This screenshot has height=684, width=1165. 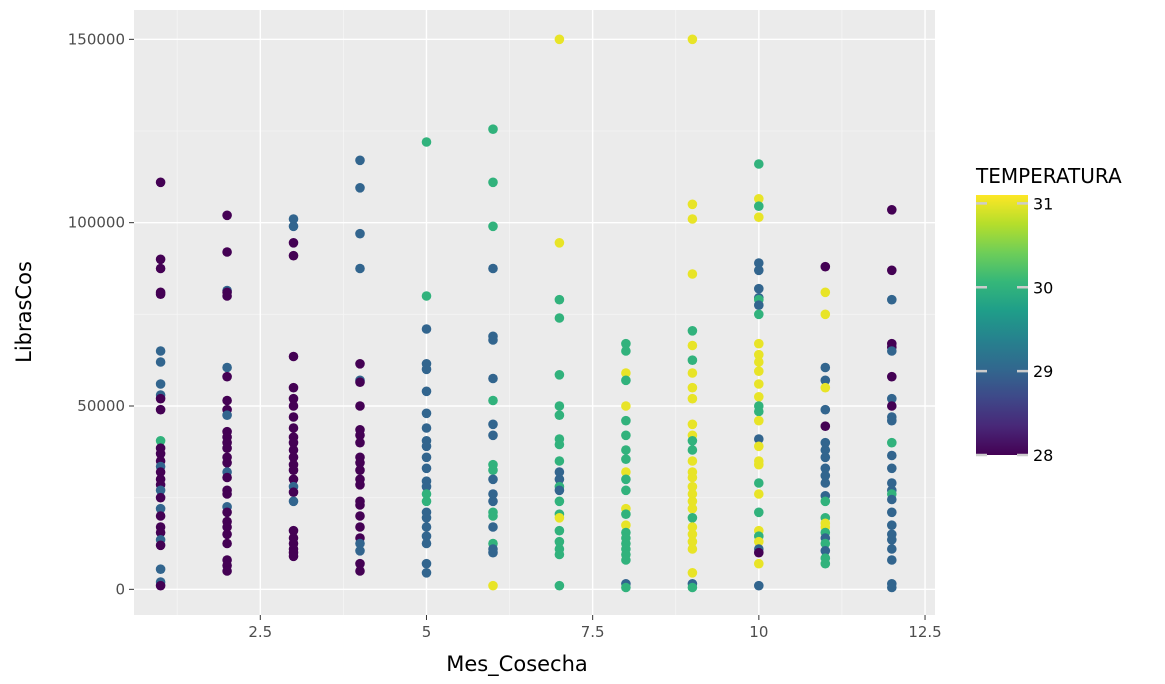 I want to click on y-axis: 0 50000 100000 150000, so click(x=101, y=314).